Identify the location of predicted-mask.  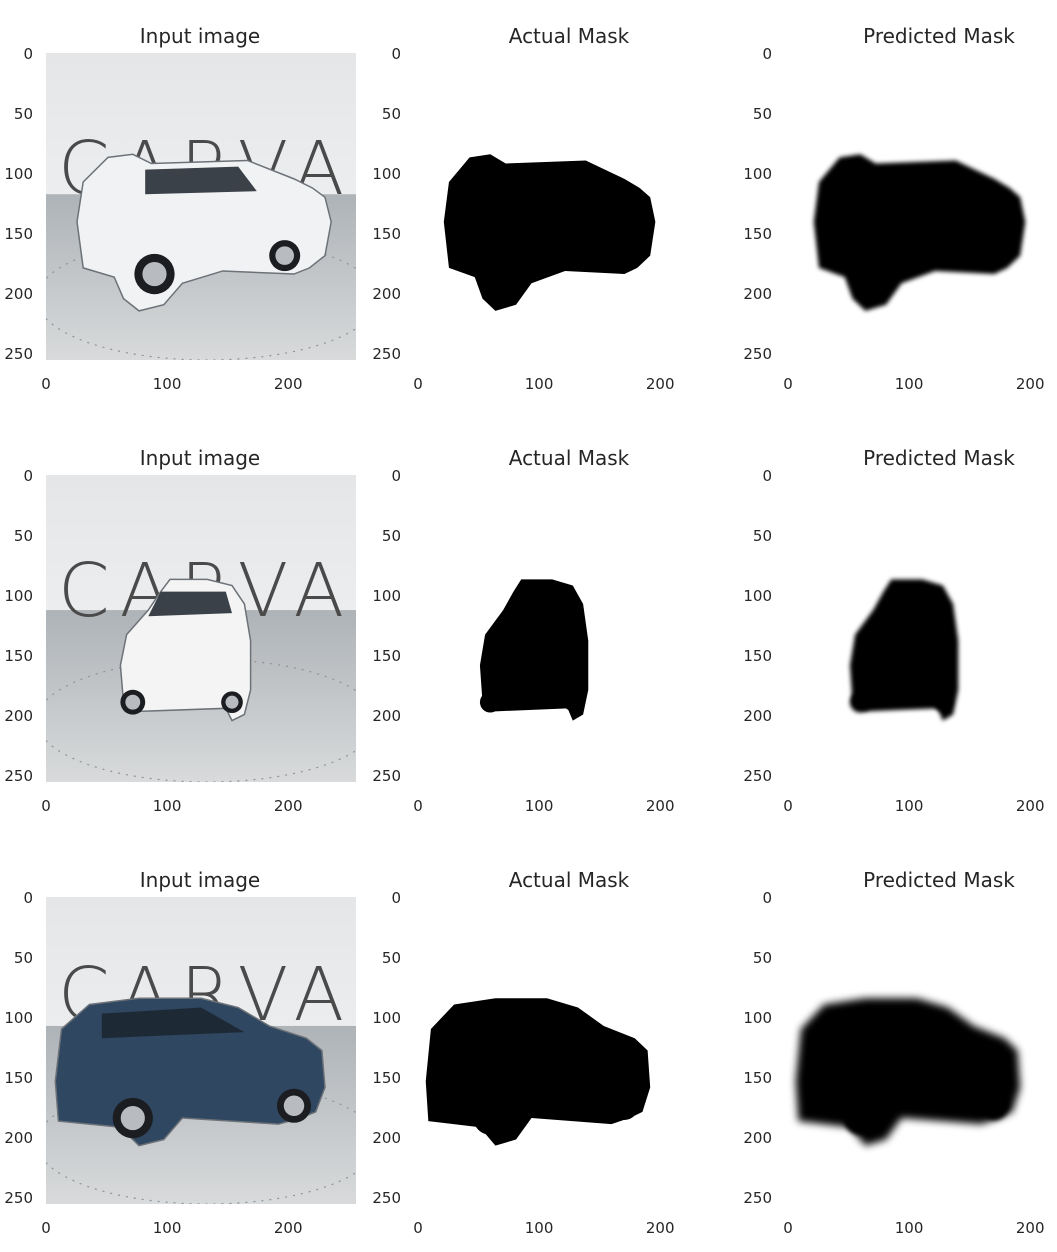
(904, 650).